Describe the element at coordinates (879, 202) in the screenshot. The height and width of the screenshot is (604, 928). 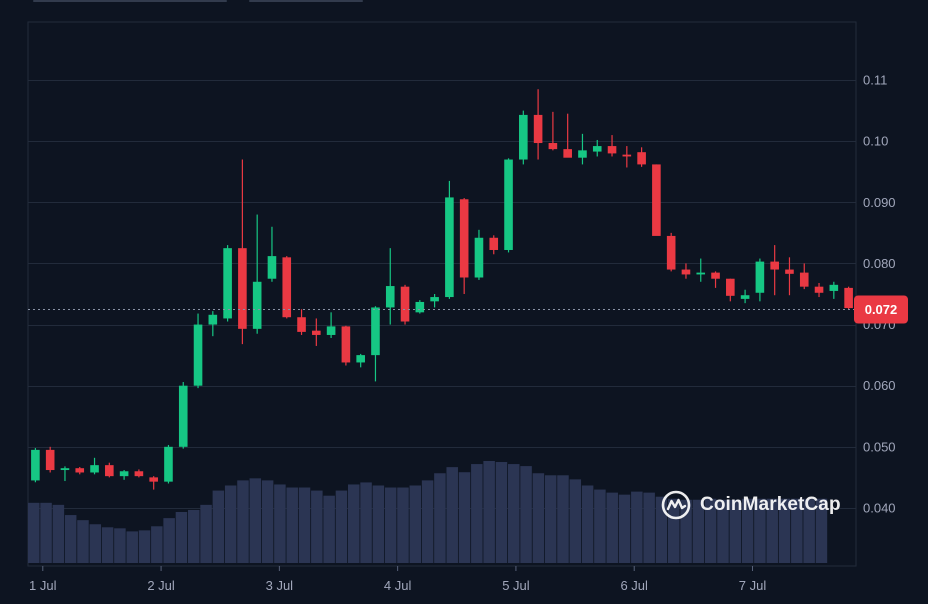
I see `y-tick-label: 0.090` at that location.